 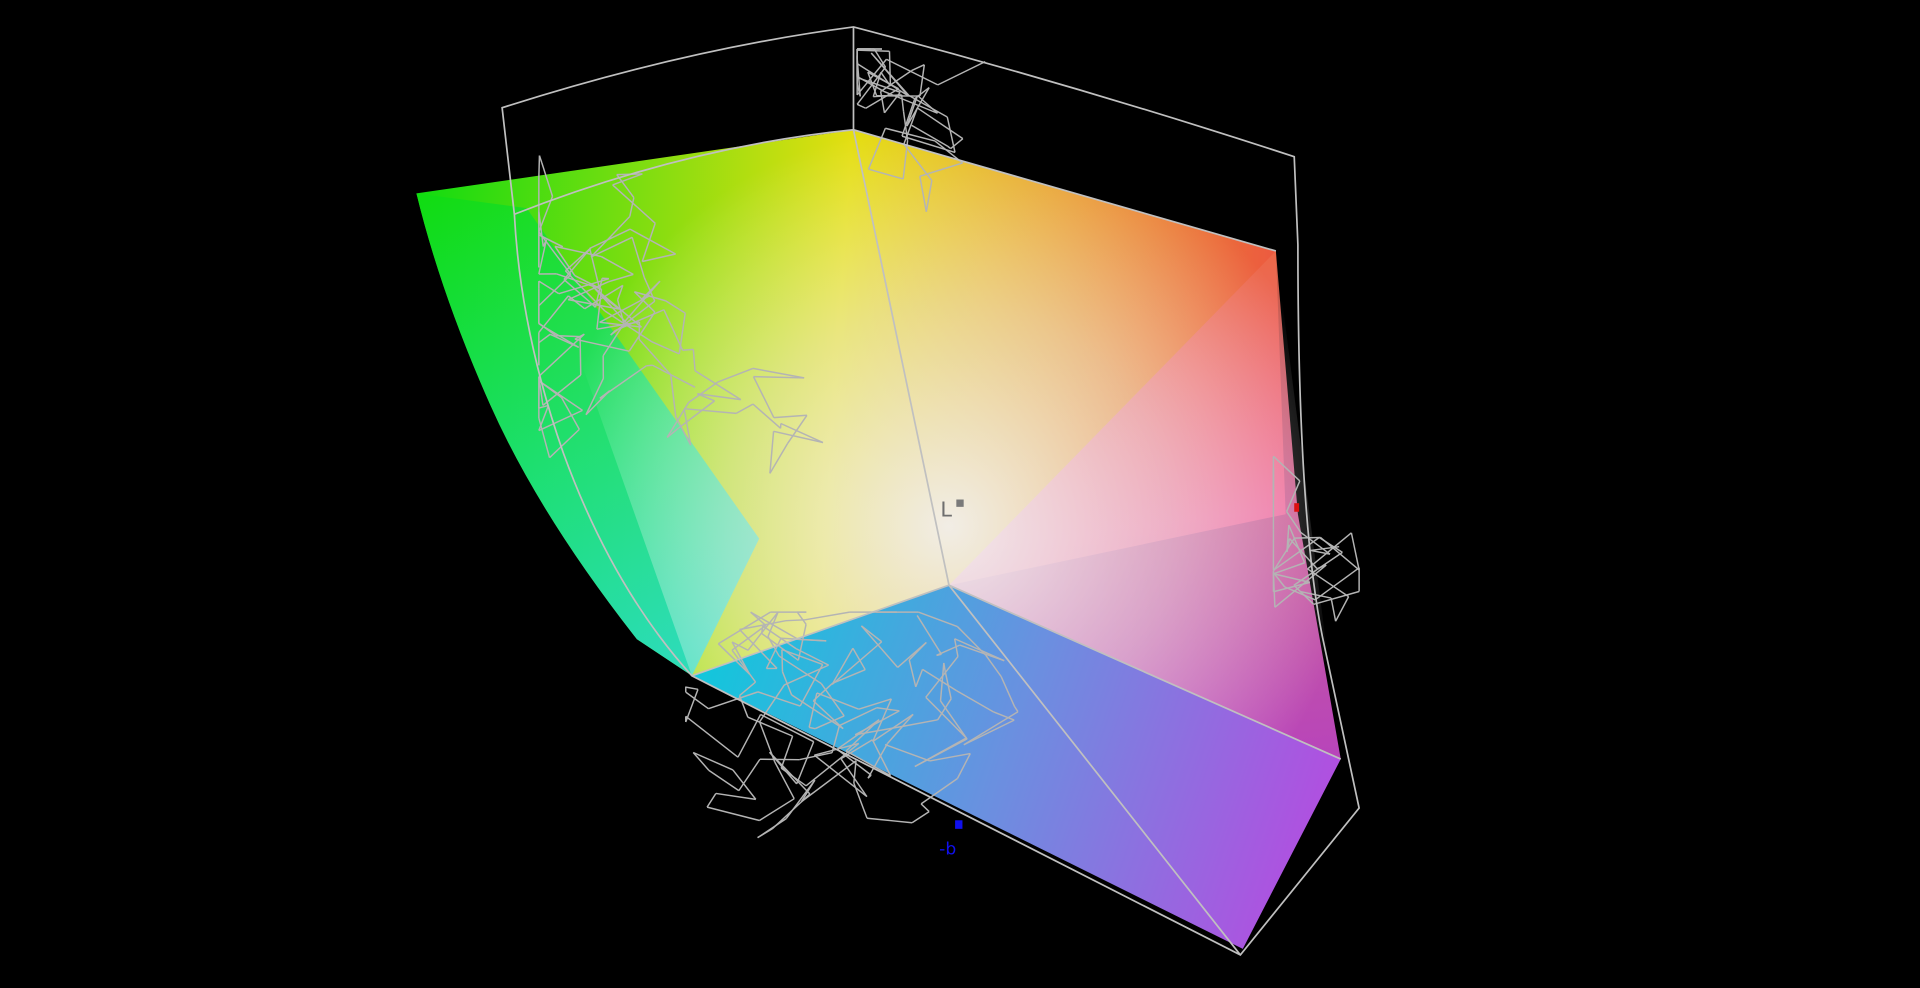 What do you see at coordinates (952, 510) in the screenshot?
I see `axis-L: L` at bounding box center [952, 510].